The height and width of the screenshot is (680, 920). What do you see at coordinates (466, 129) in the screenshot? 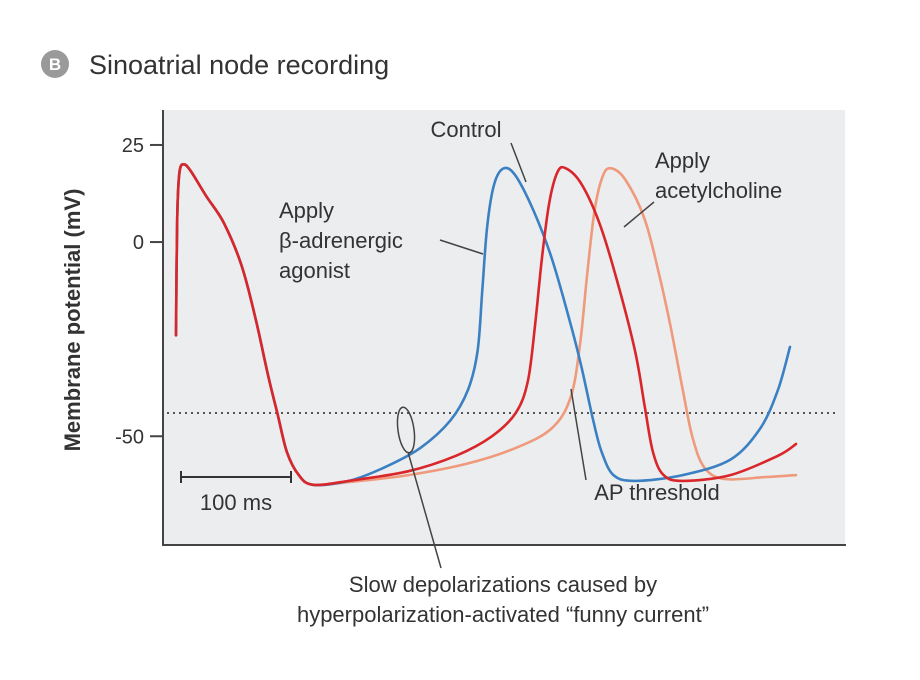
I see `annotation-control-label: Control` at bounding box center [466, 129].